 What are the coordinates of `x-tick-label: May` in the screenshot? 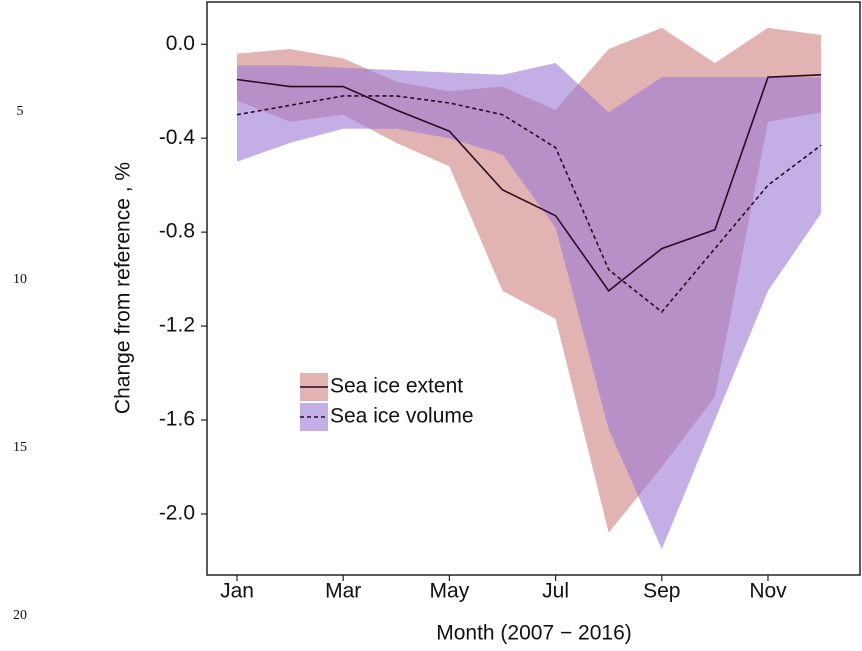 It's located at (450, 591).